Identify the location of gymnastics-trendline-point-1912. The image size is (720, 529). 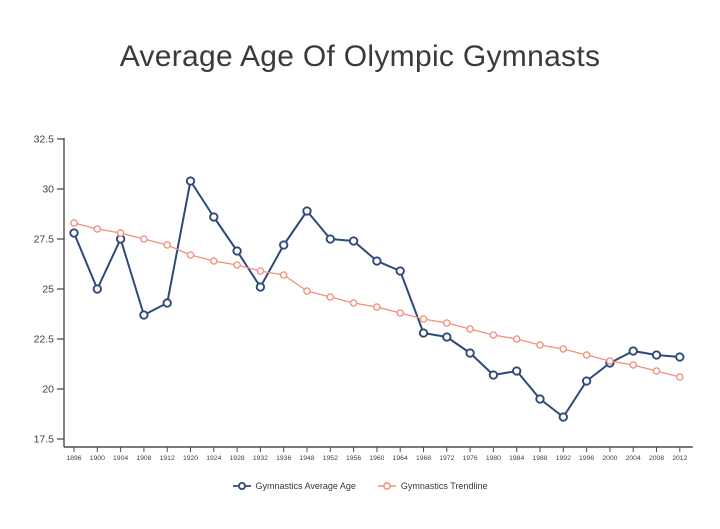
(167, 245).